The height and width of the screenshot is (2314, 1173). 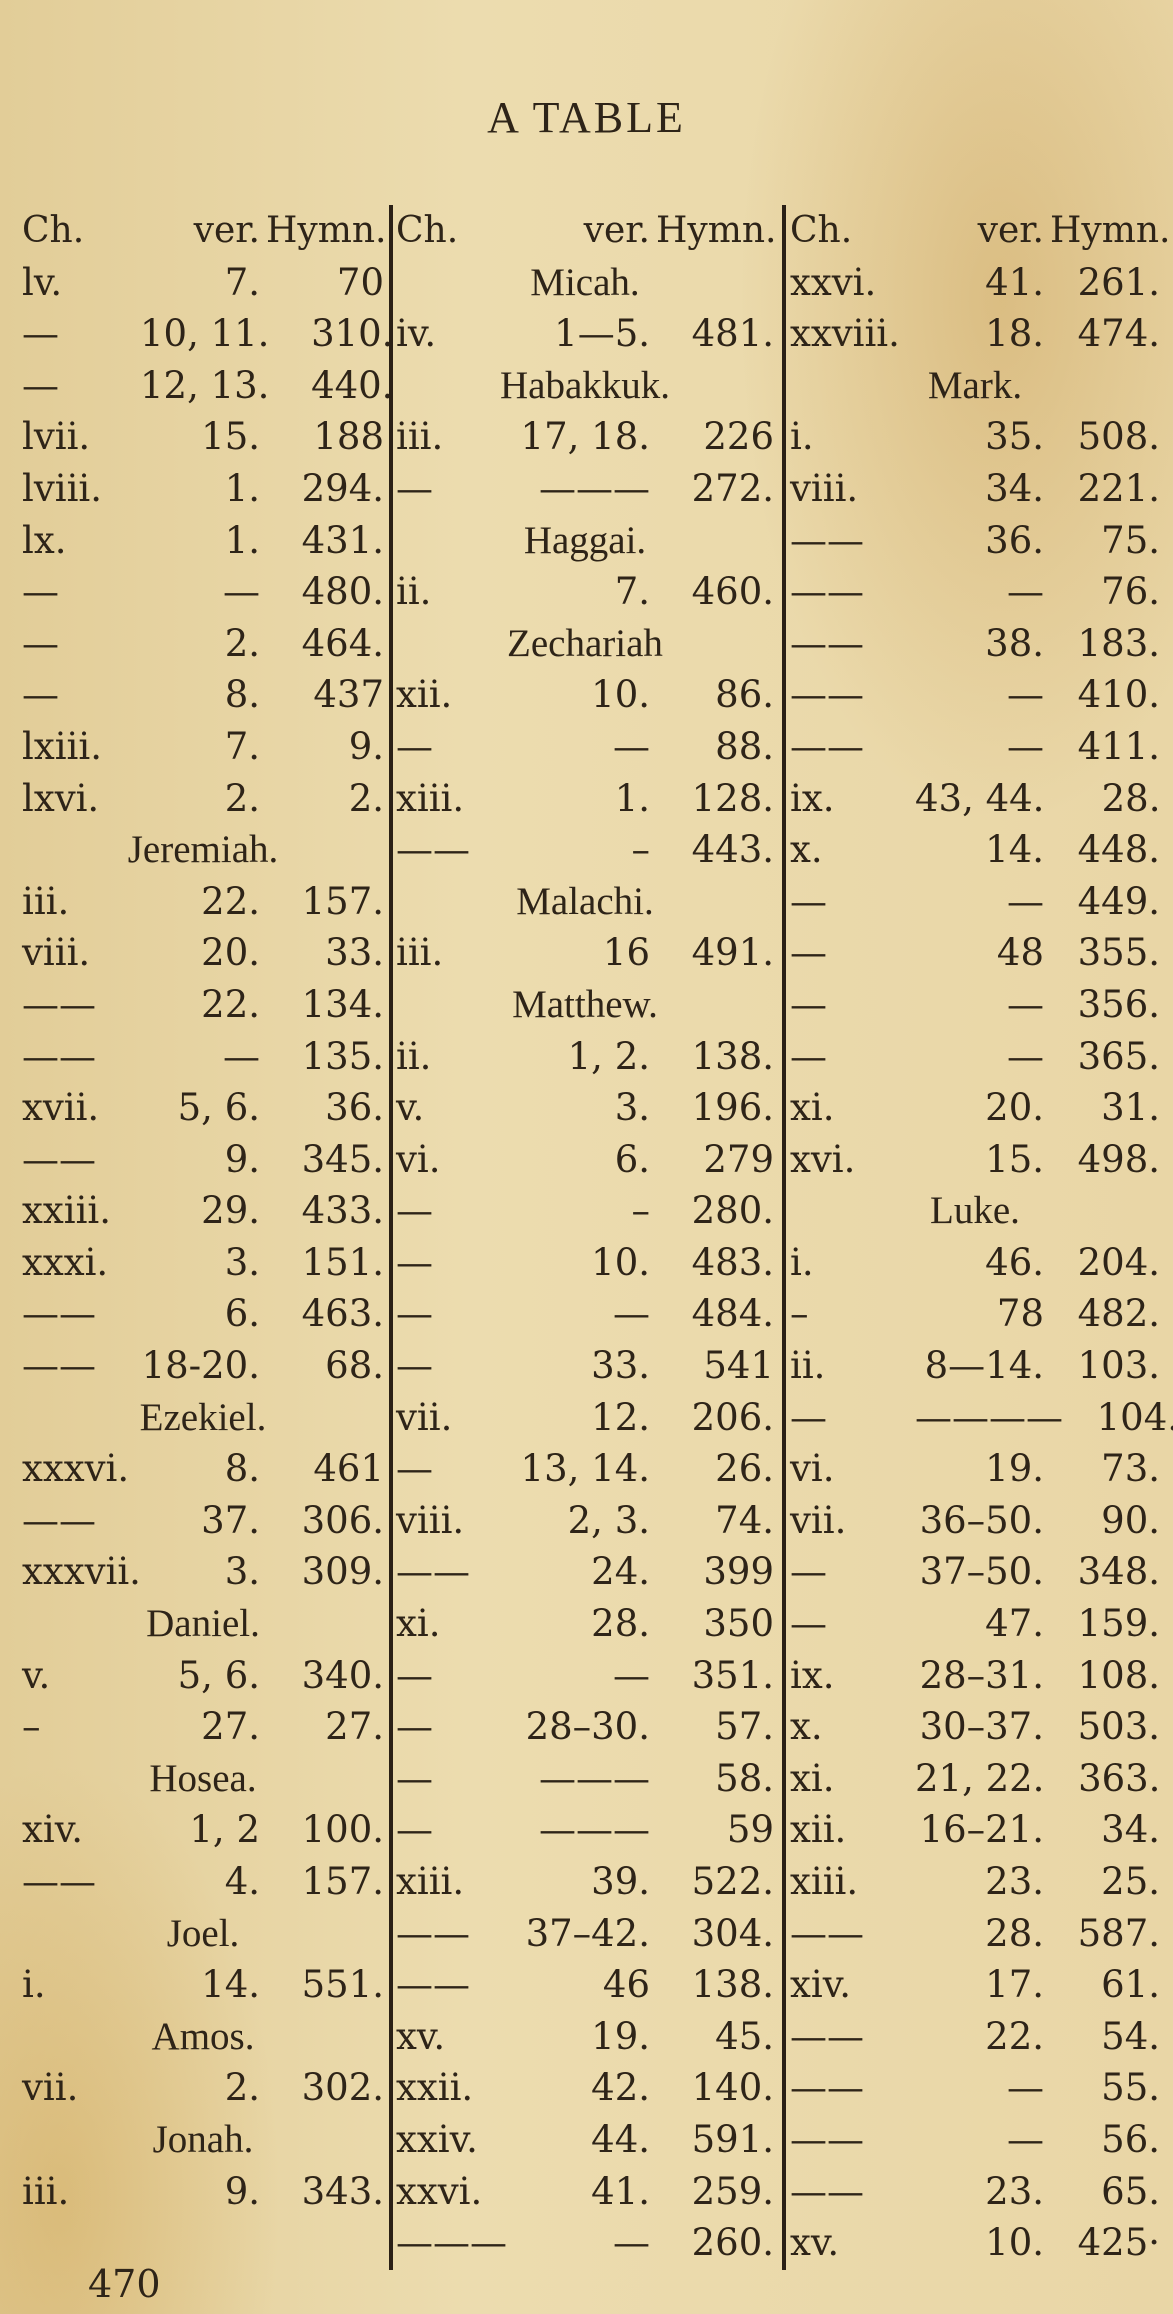 What do you see at coordinates (1014, 643) in the screenshot?
I see `verse-cell: 38.` at bounding box center [1014, 643].